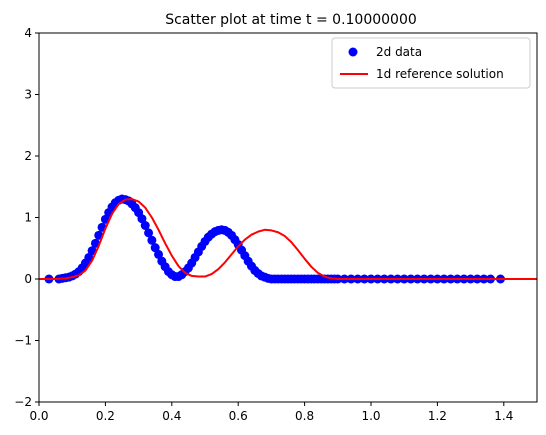  Describe the element at coordinates (28, 156) in the screenshot. I see `y-tick-label: 2` at that location.